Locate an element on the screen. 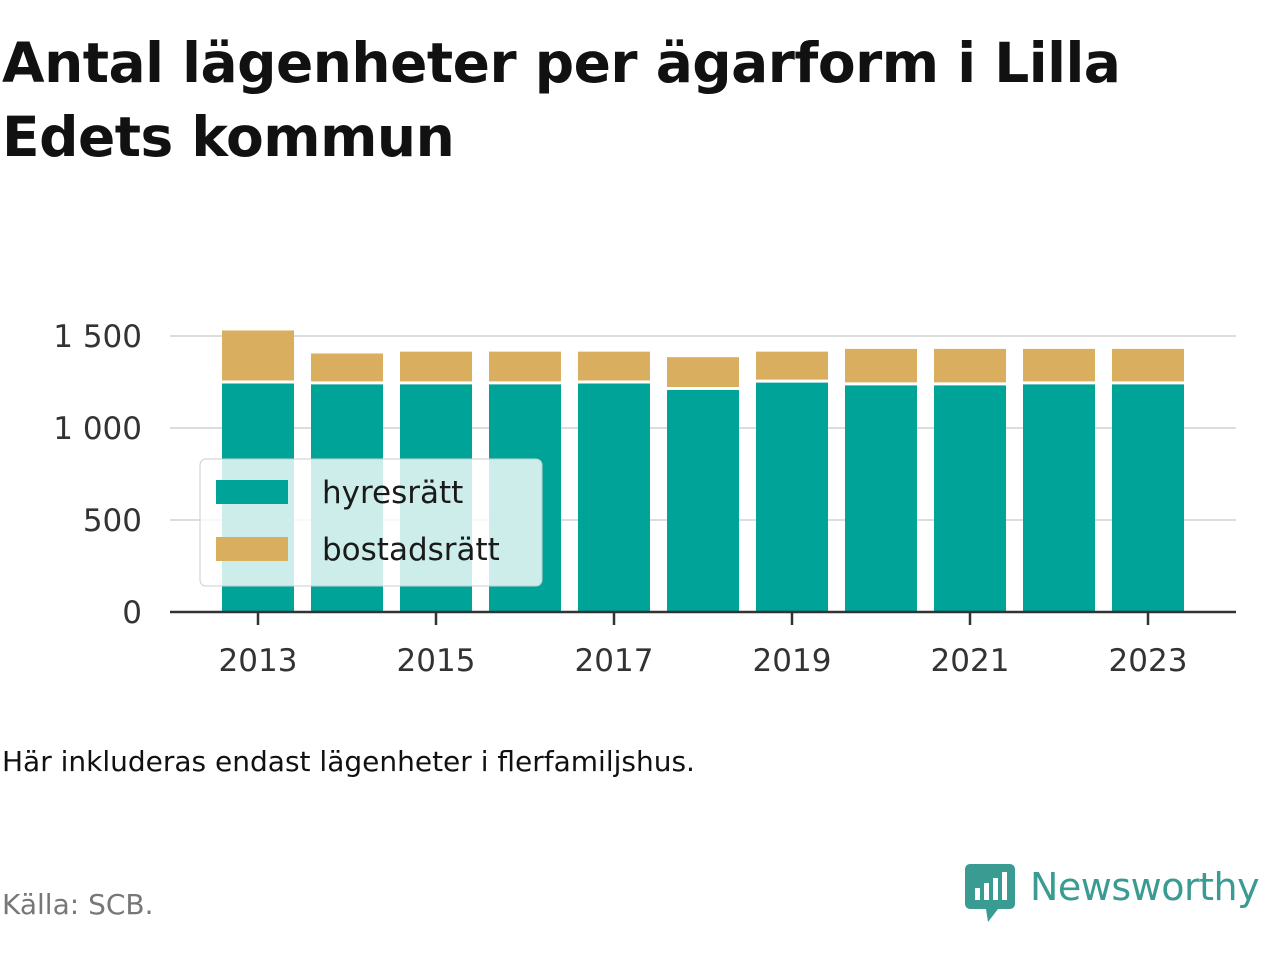 This screenshot has width=1280, height=960. y-tick-label: 500 is located at coordinates (112, 521).